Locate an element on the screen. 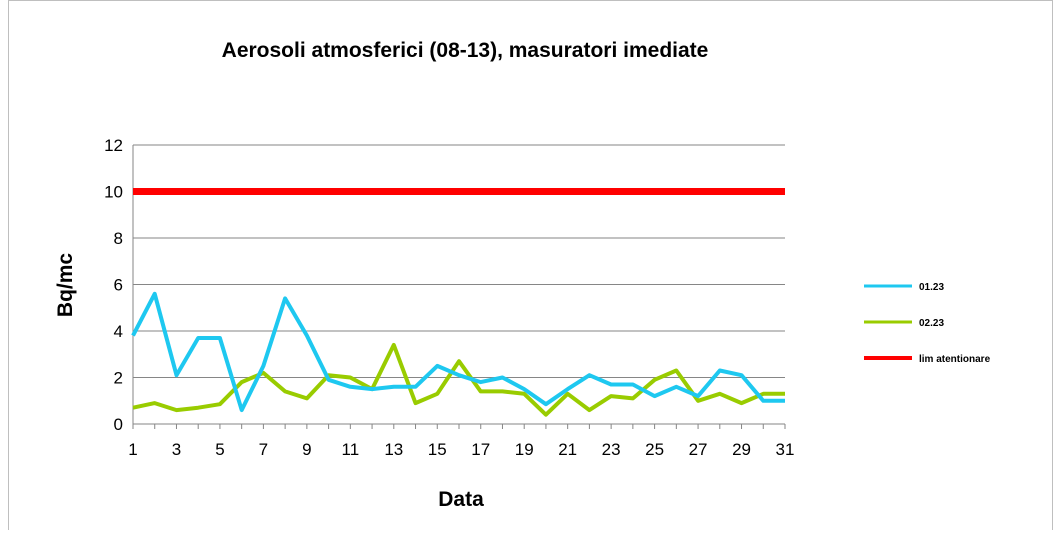 The height and width of the screenshot is (533, 1056). y-tick-labels: 0 2 4 6 8 10 12 is located at coordinates (113, 285).